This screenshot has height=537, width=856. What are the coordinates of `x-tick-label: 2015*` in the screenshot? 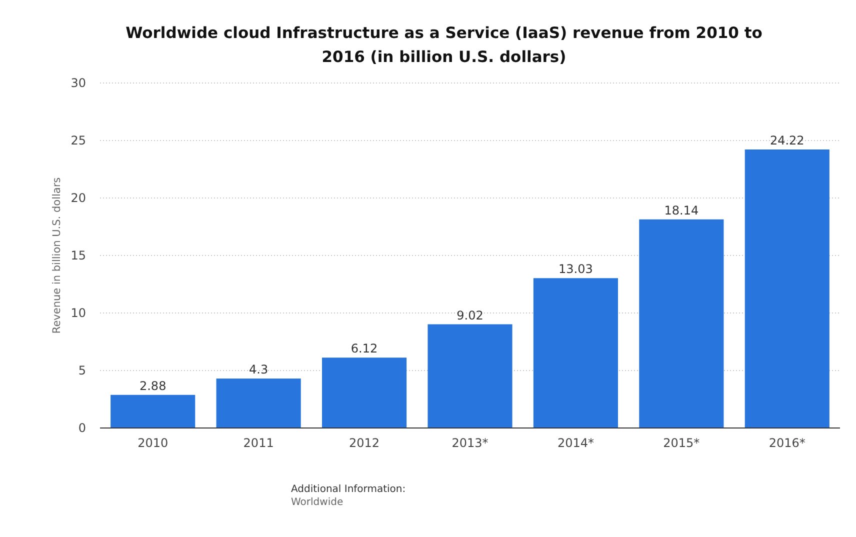 It's located at (681, 443).